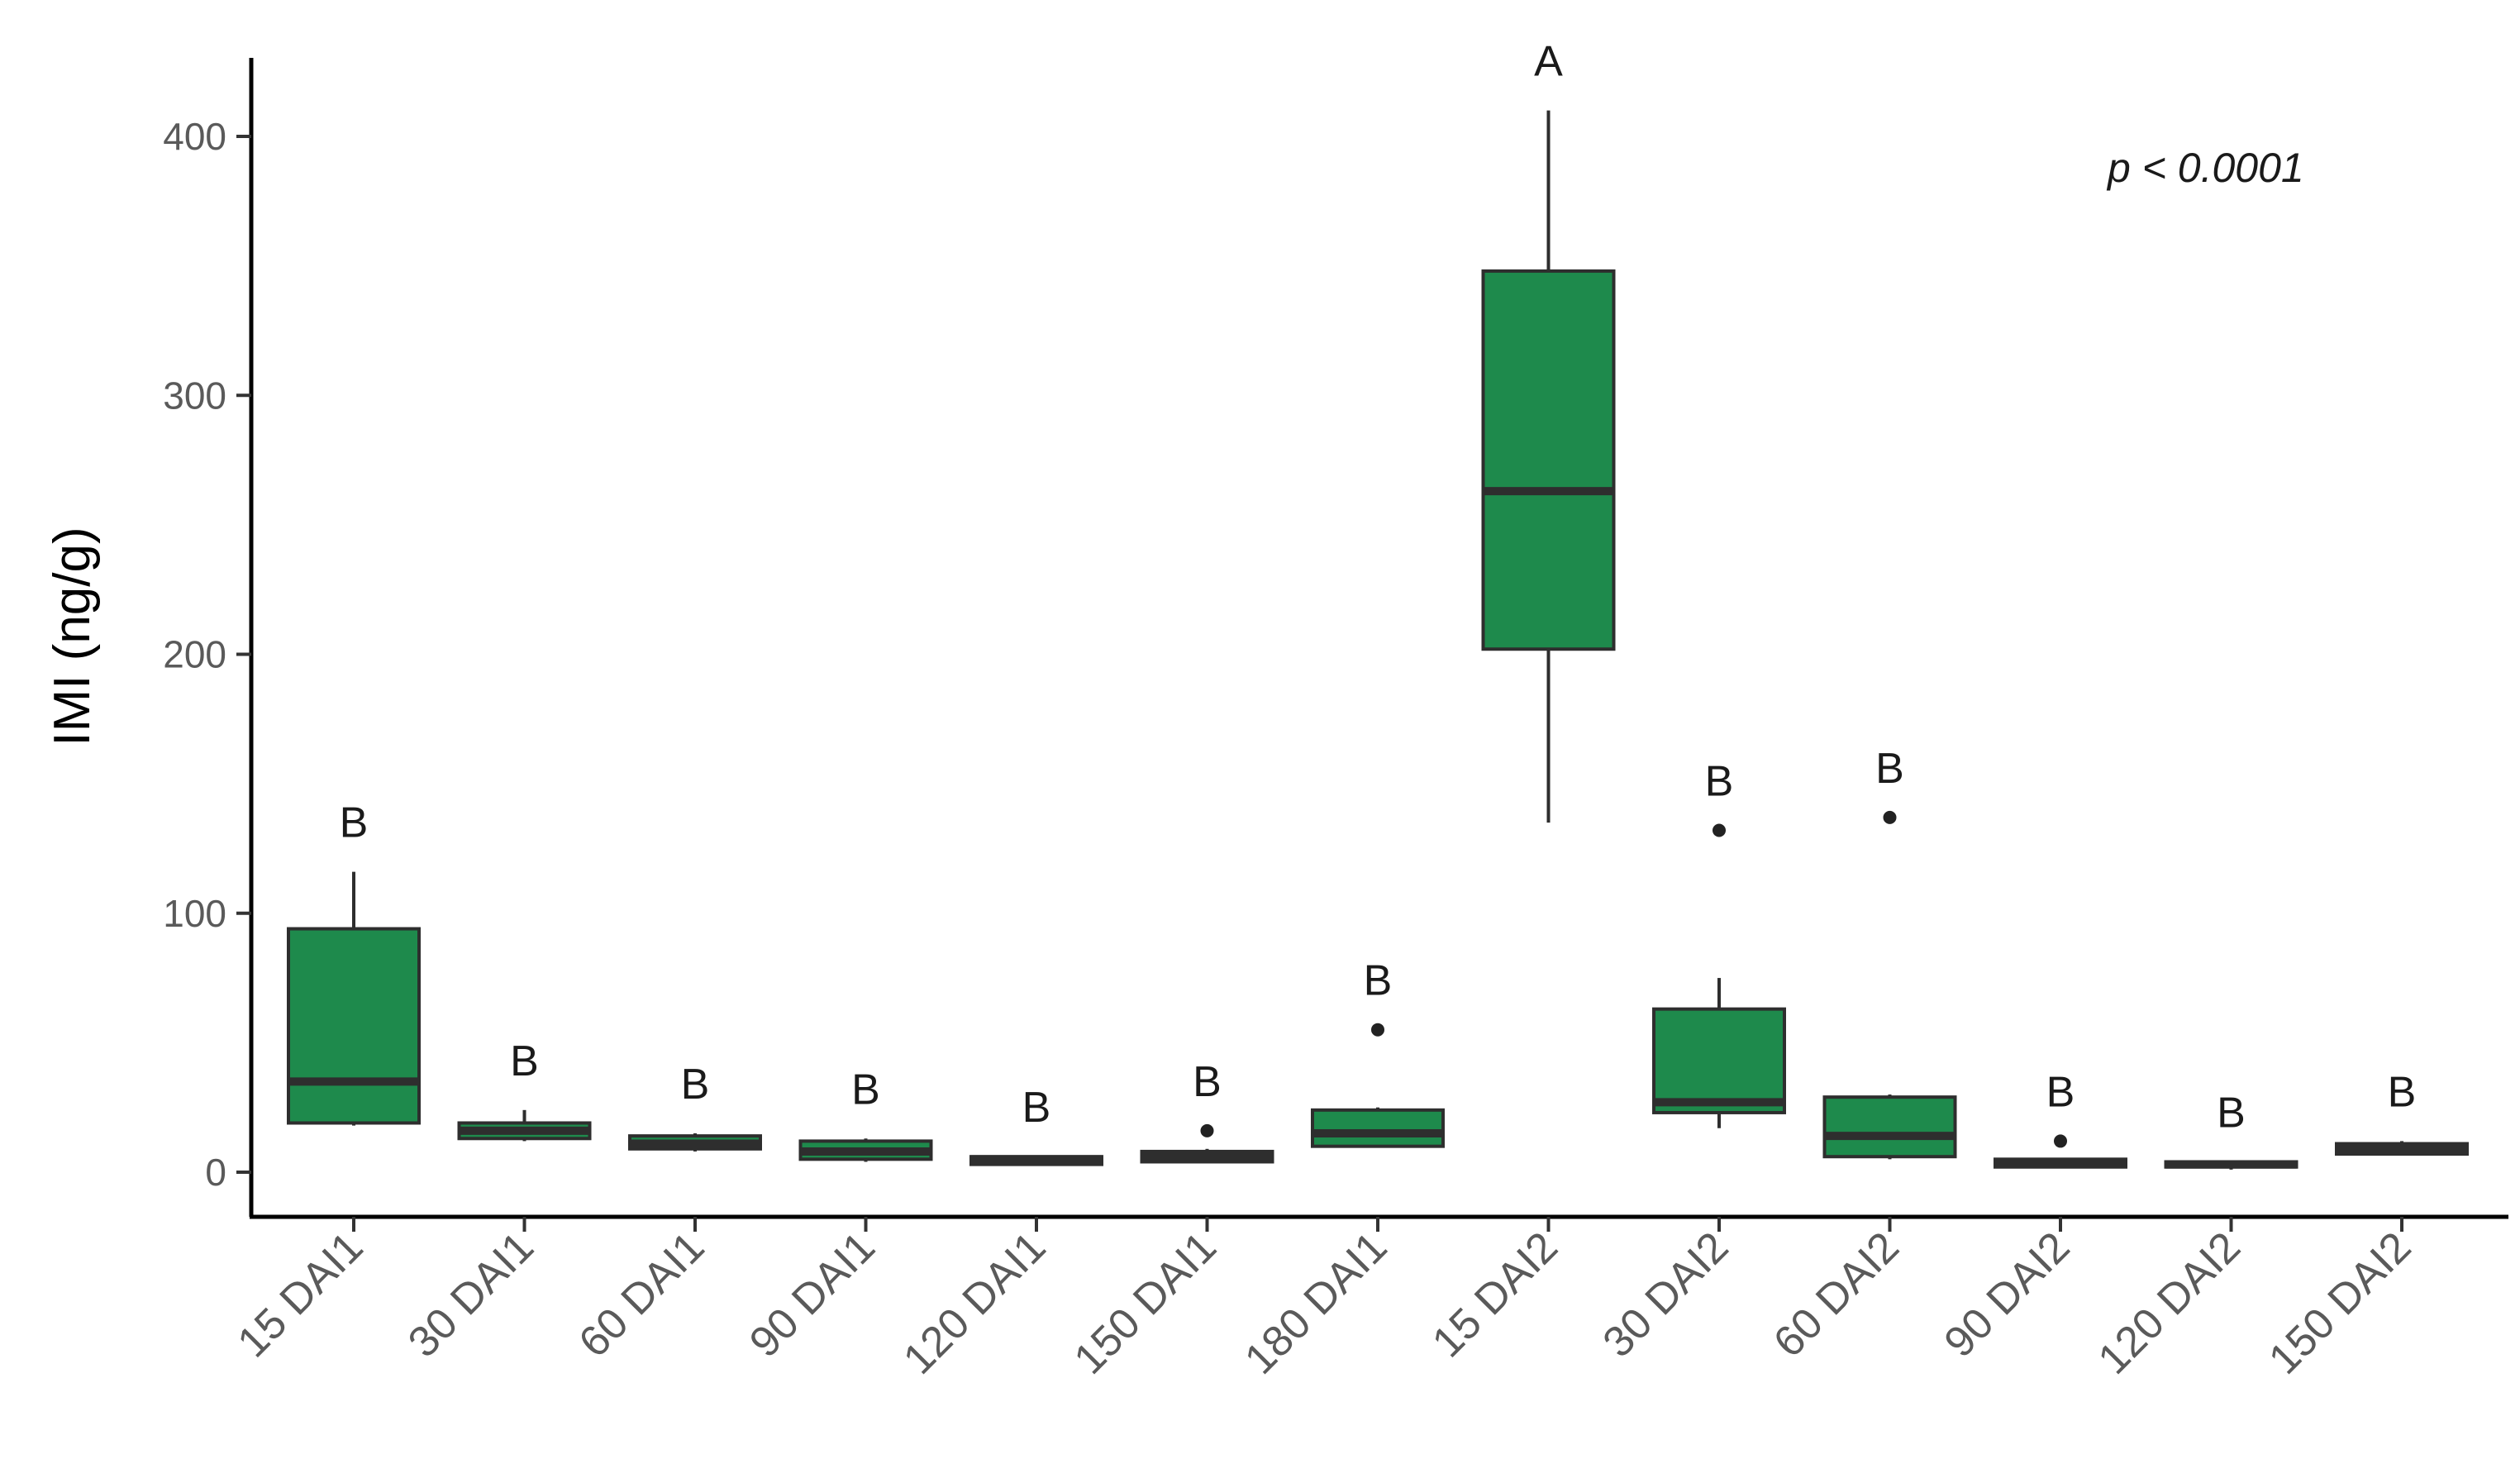 This screenshot has width=2520, height=1483. Describe the element at coordinates (1836, 1294) in the screenshot. I see `x-tick-label: 60 DAI2` at that location.